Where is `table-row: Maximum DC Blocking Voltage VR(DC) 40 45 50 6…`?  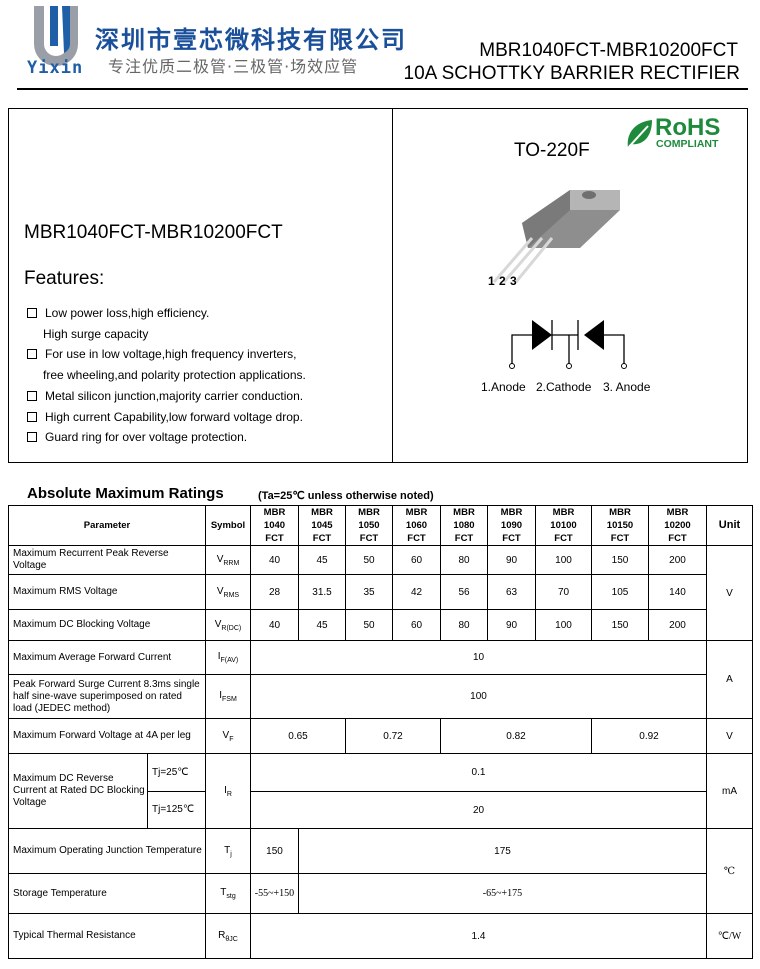
table-row: Maximum DC Blocking Voltage VR(DC) 40 45 50 6… is located at coordinates (380, 625).